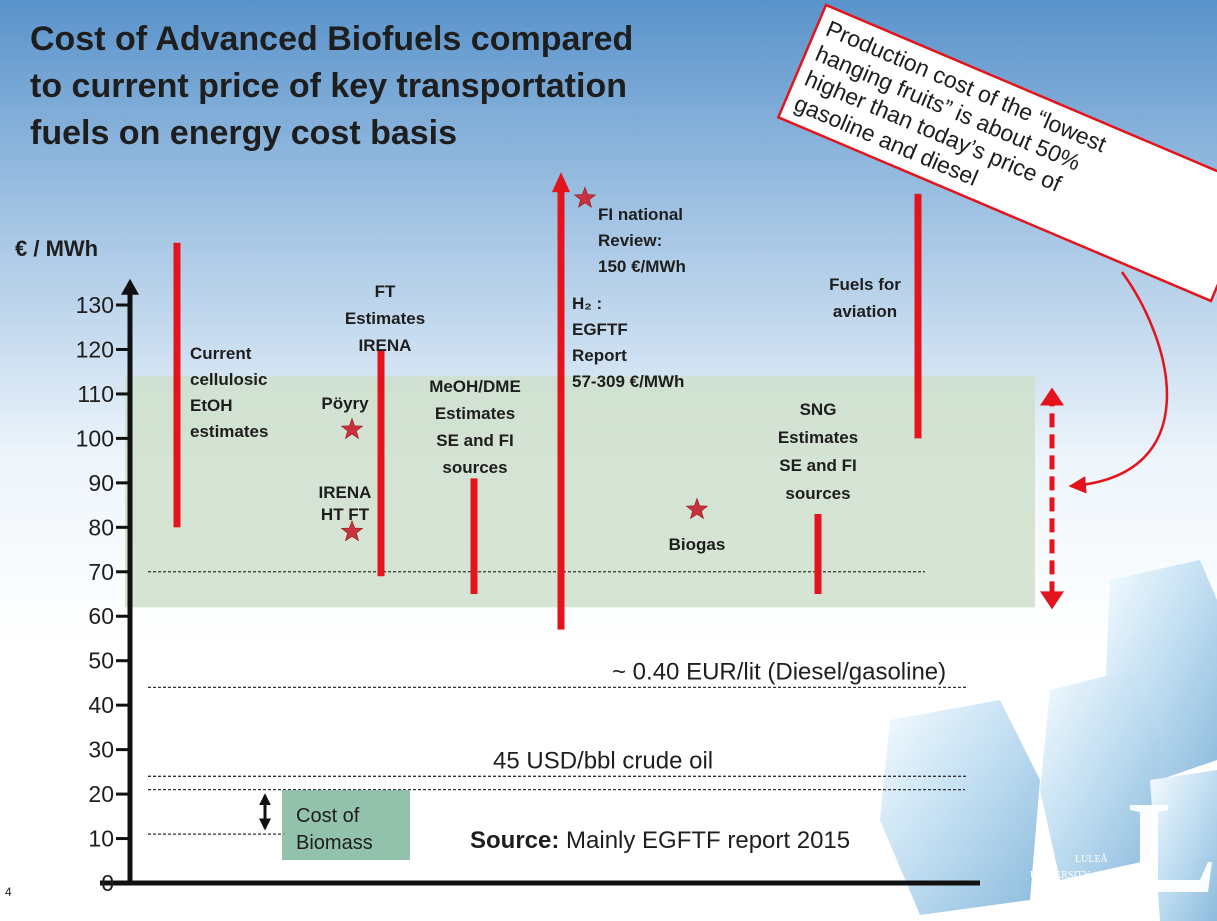 The height and width of the screenshot is (921, 1217). I want to click on y-tick-label: 30, so click(101, 750).